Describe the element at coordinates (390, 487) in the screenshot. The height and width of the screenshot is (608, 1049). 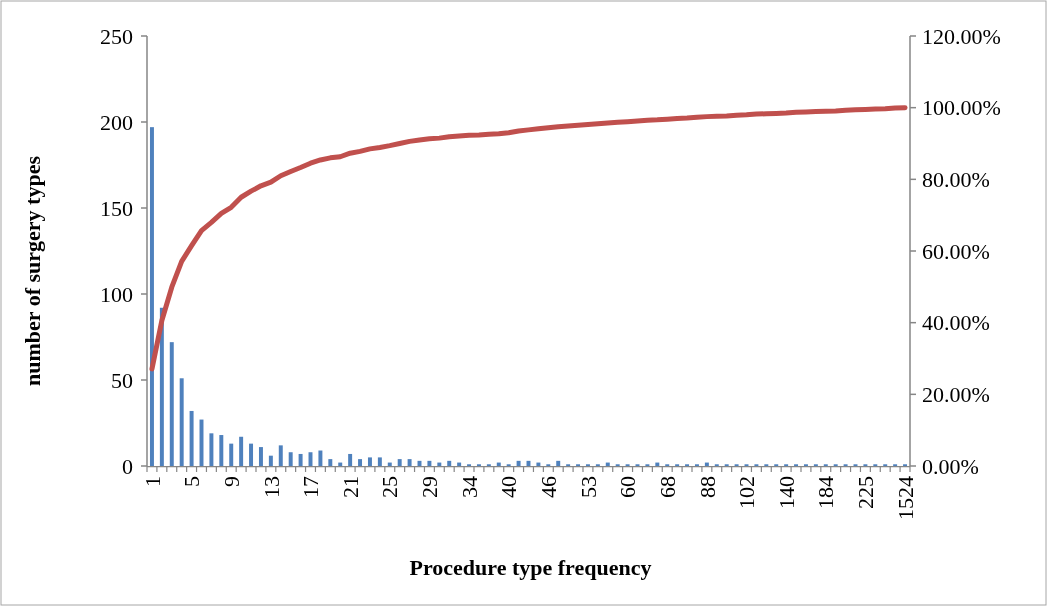
I see `x-tick-label: 25` at that location.